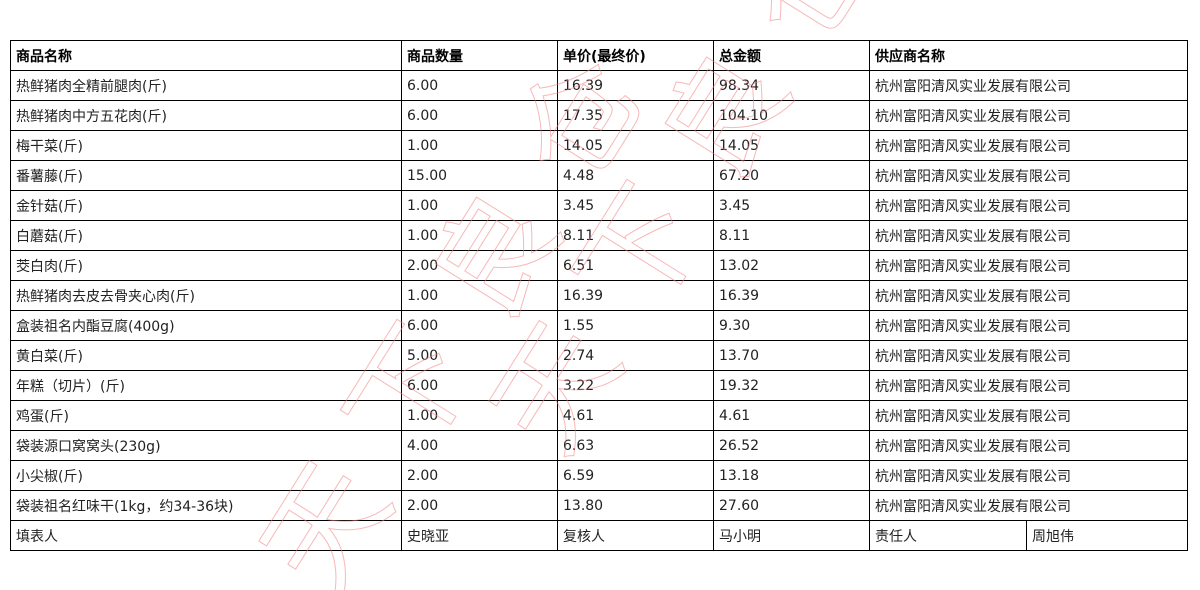 The width and height of the screenshot is (1200, 590). What do you see at coordinates (206, 85) in the screenshot?
I see `cell-product-name: 热鲜猪肉全精前腿肉(斤)` at bounding box center [206, 85].